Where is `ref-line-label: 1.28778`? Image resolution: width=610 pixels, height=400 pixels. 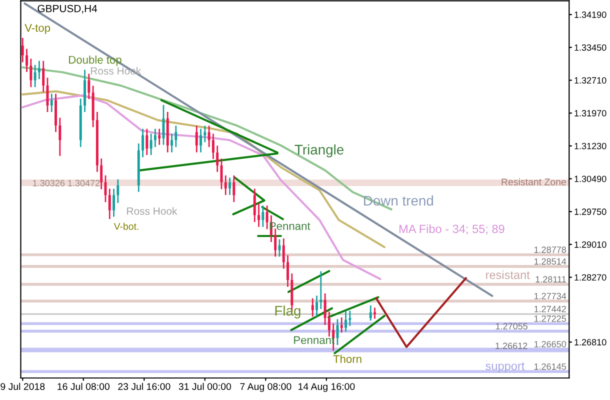
ref-line-label: 1.28778 is located at coordinates (550, 249).